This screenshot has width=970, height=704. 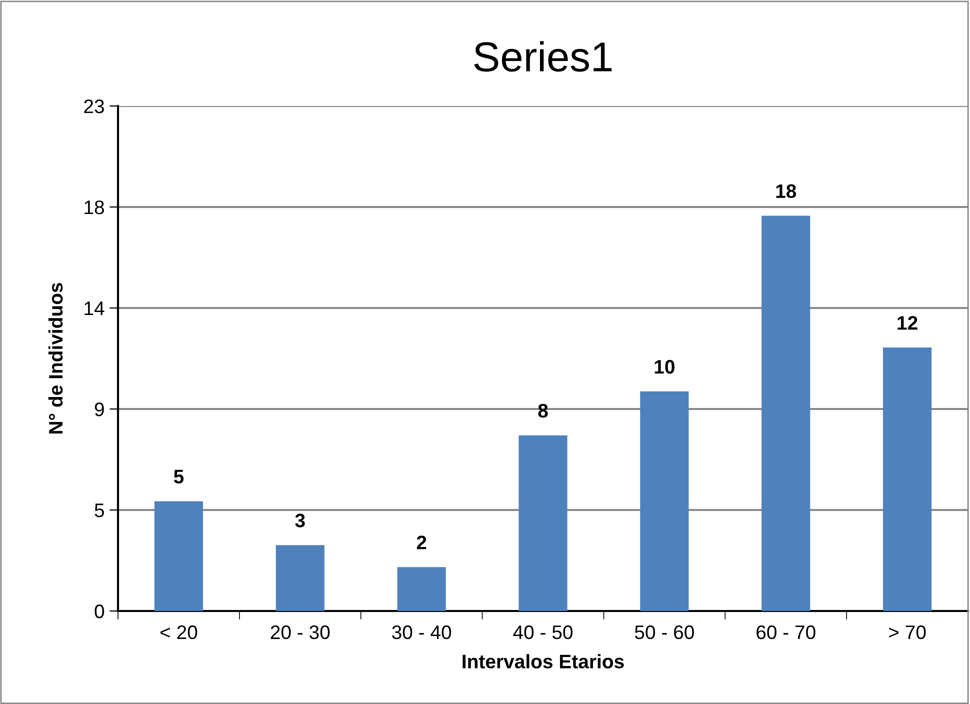 What do you see at coordinates (543, 661) in the screenshot?
I see `x-axis-title: Intervalos Etarios` at bounding box center [543, 661].